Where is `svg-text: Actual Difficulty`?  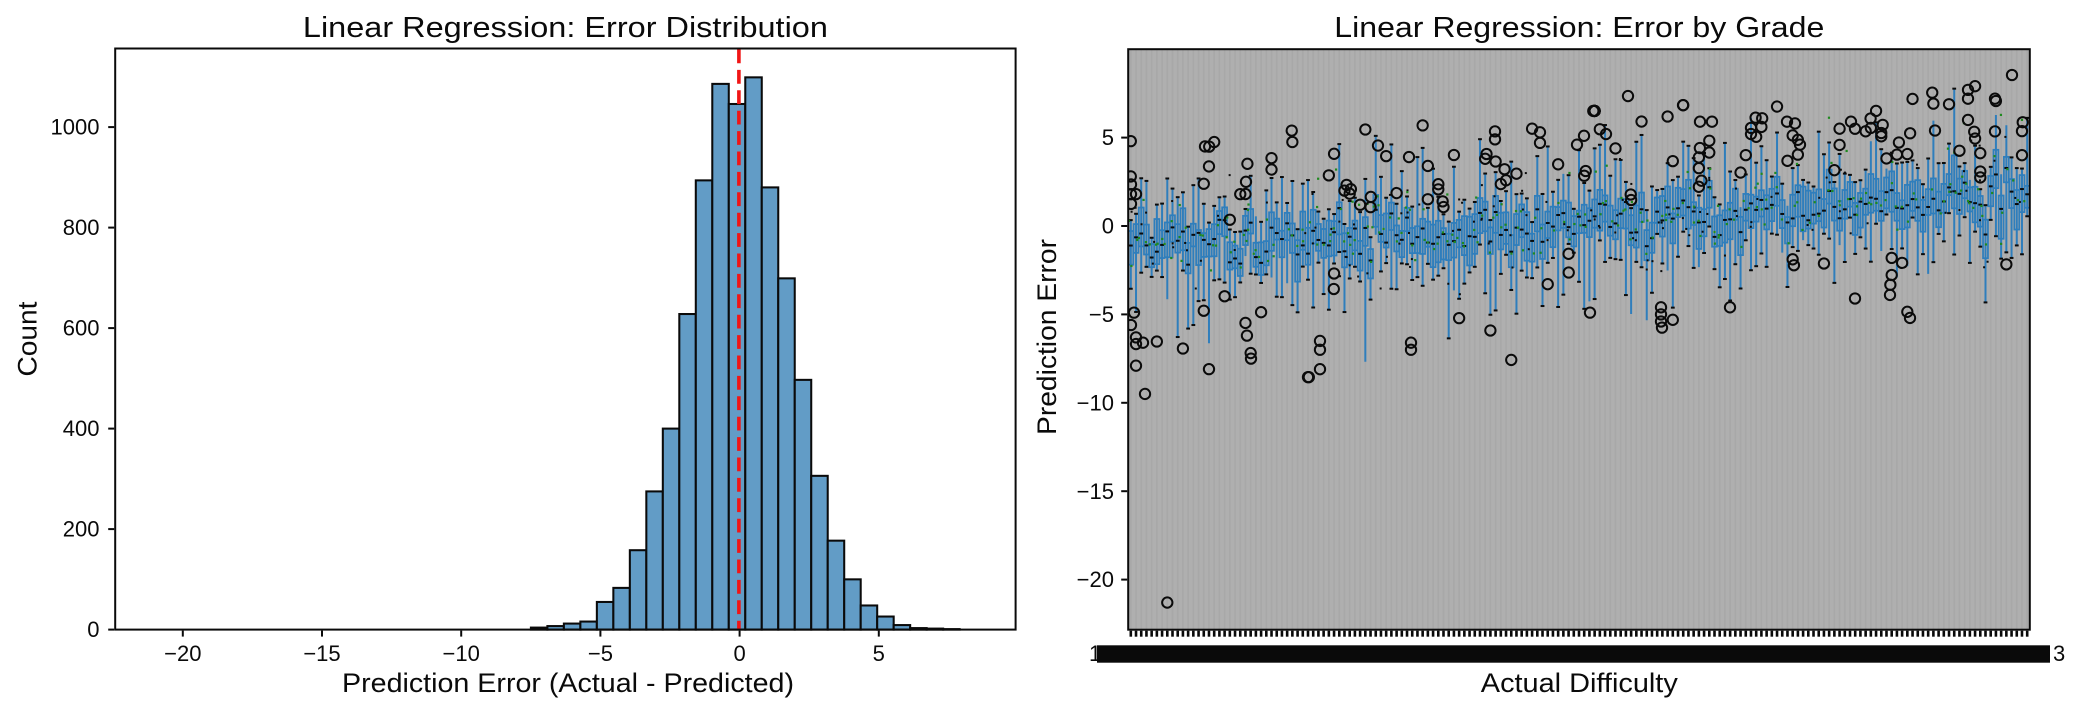
svg-text: Actual Difficulty is located at coordinates (1580, 683).